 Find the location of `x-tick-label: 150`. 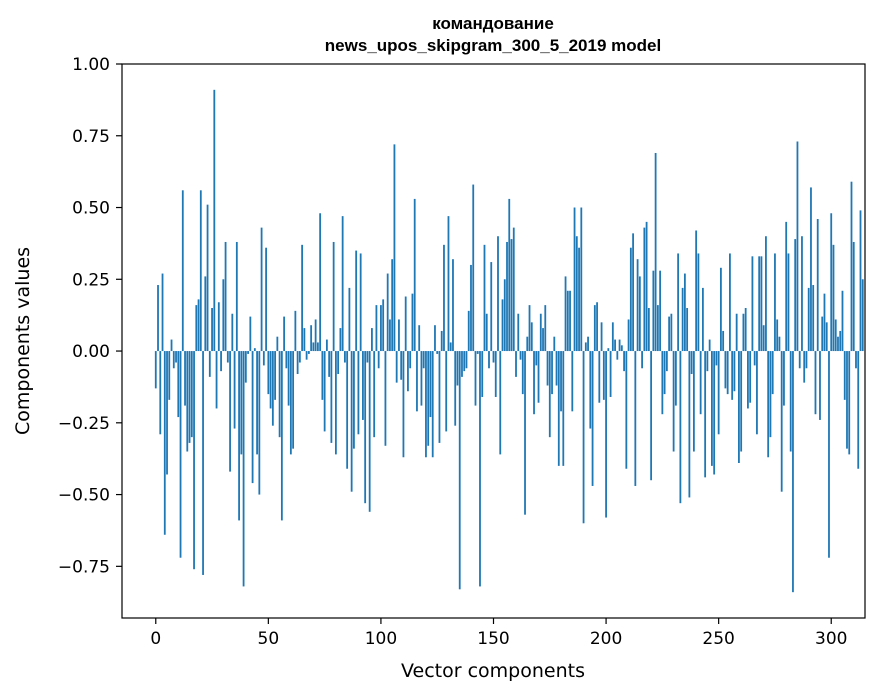

x-tick-label: 150 is located at coordinates (493, 639).